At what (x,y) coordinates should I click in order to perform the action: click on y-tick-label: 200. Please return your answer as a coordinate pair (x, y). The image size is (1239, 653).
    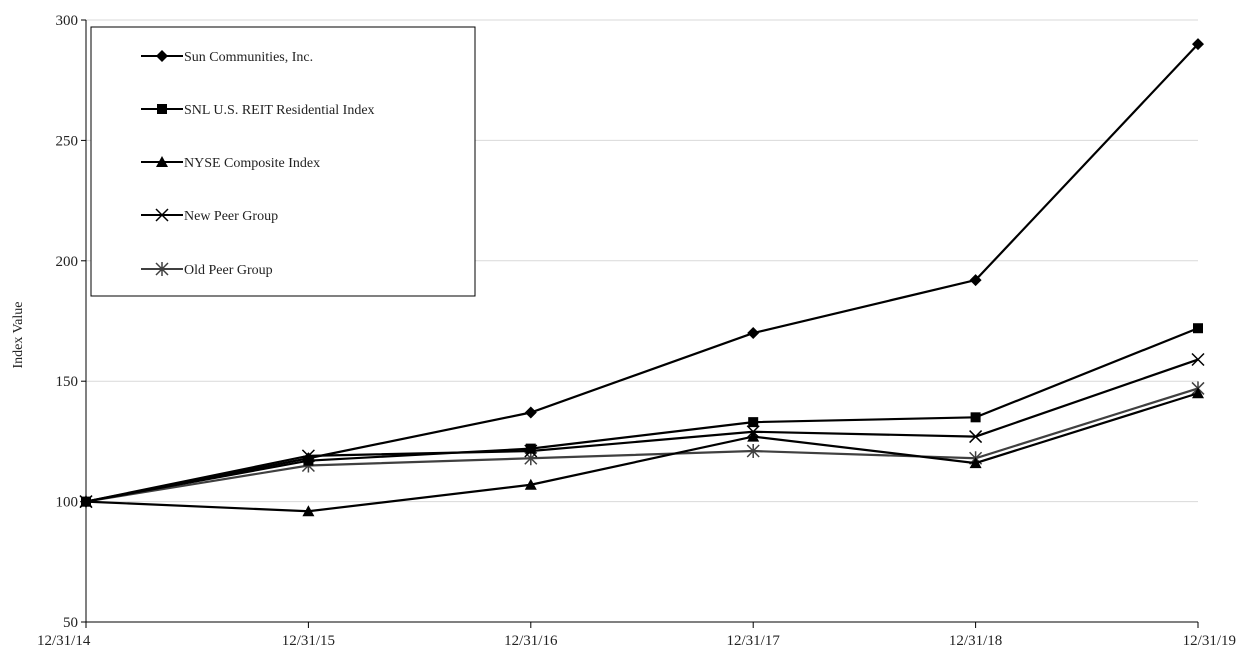
    Looking at the image, I should click on (67, 262).